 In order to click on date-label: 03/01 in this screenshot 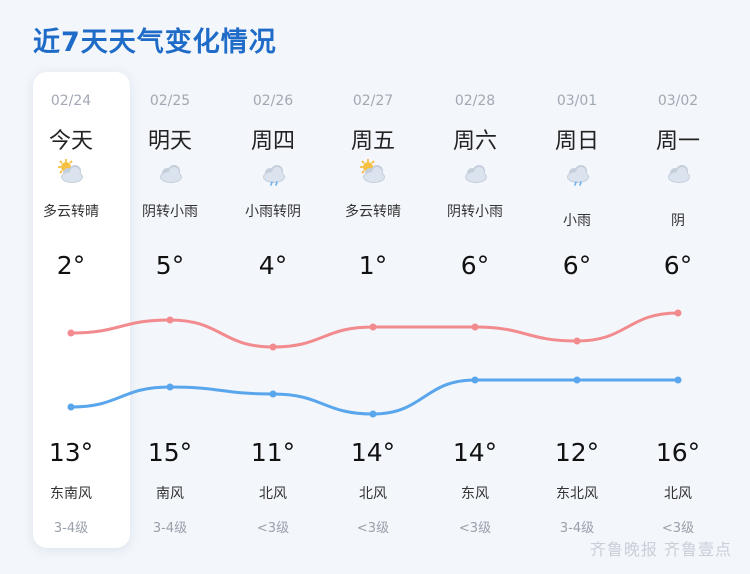, I will do `click(577, 101)`.